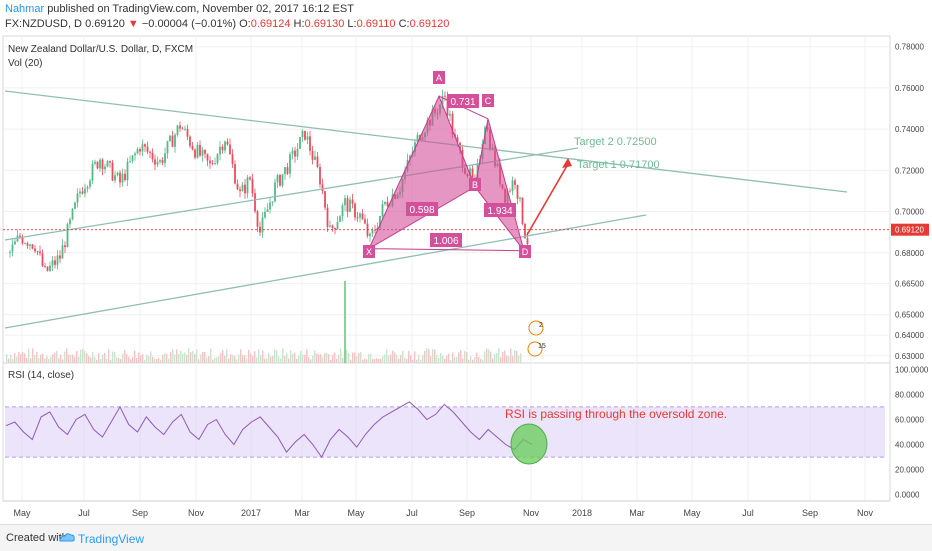 This screenshot has width=932, height=551. Describe the element at coordinates (488, 100) in the screenshot. I see `pattern-point-c` at that location.